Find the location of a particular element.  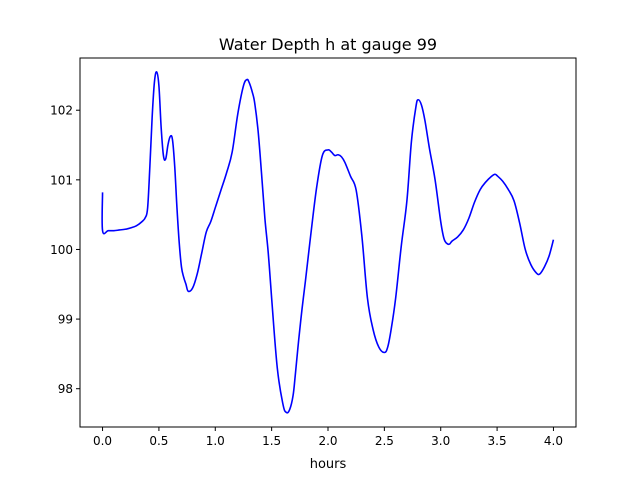

y-tick-label: 101 is located at coordinates (61, 180).